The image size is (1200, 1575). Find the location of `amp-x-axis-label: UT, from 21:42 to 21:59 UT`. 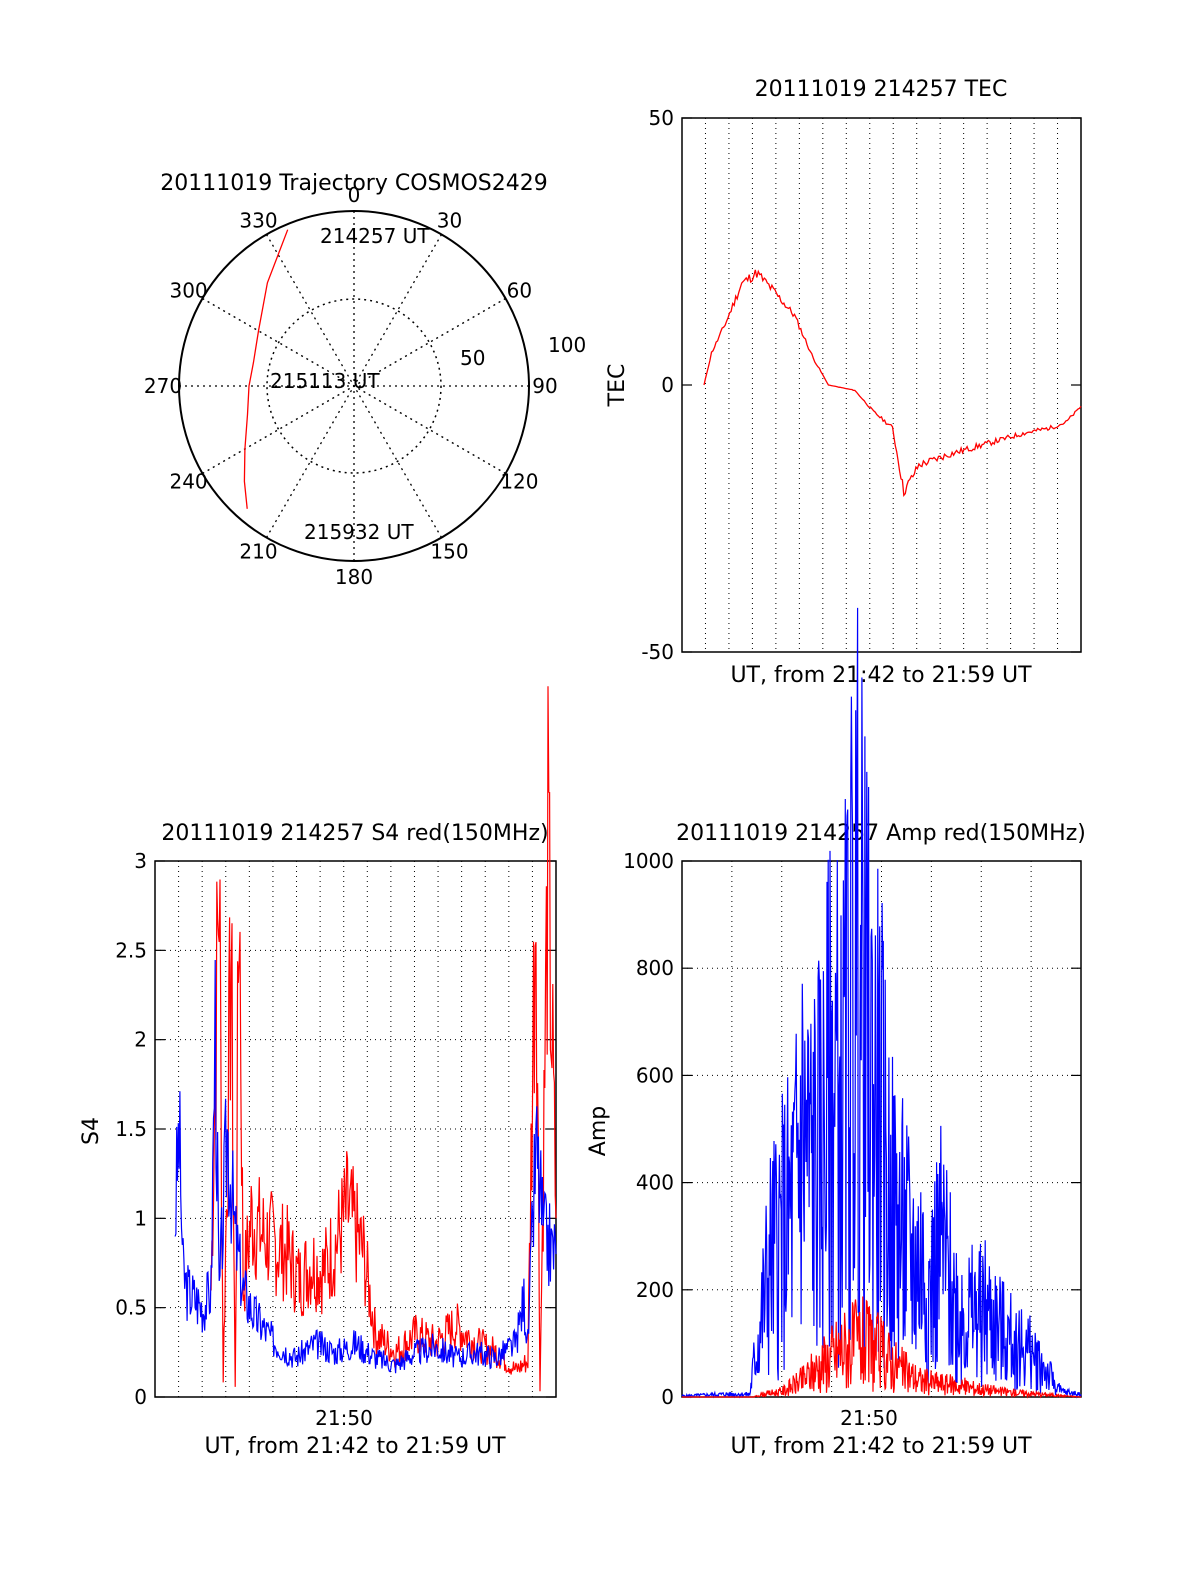

amp-x-axis-label: UT, from 21:42 to 21:59 UT is located at coordinates (881, 1446).